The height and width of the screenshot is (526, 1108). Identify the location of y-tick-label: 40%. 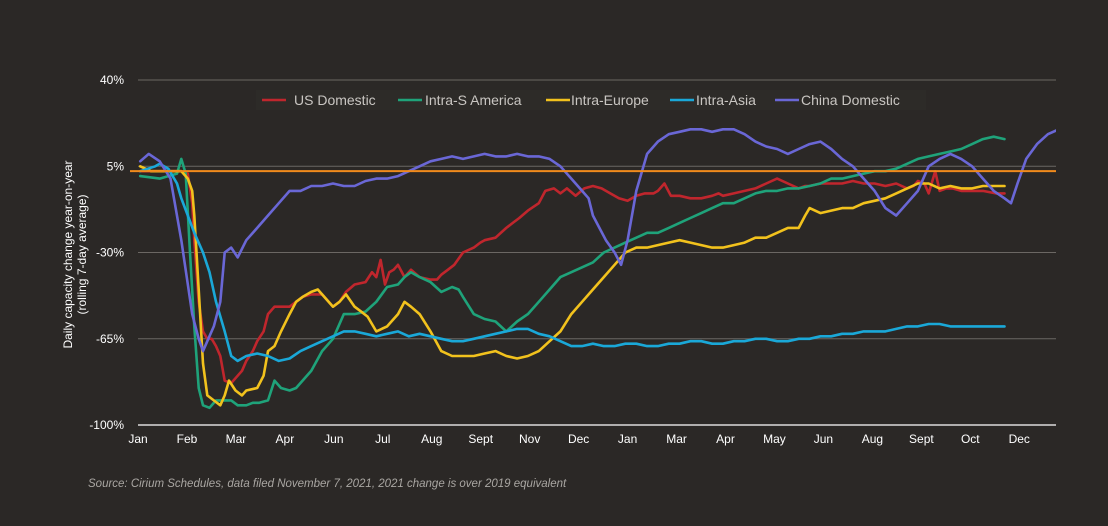
(112, 80).